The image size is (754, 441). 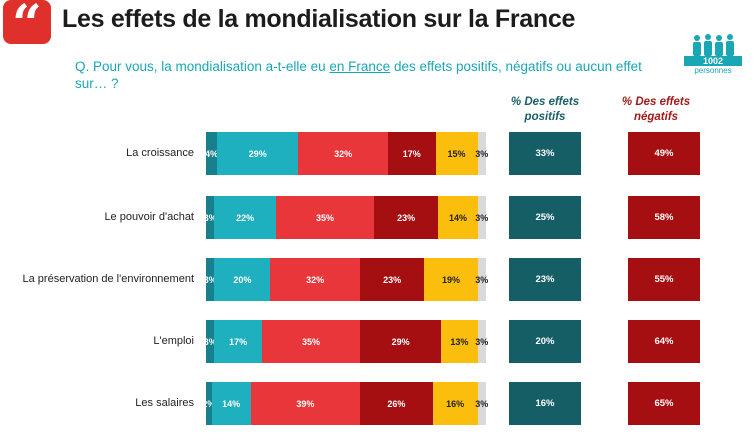 What do you see at coordinates (545, 217) in the screenshot?
I see `positive-total: 25%` at bounding box center [545, 217].